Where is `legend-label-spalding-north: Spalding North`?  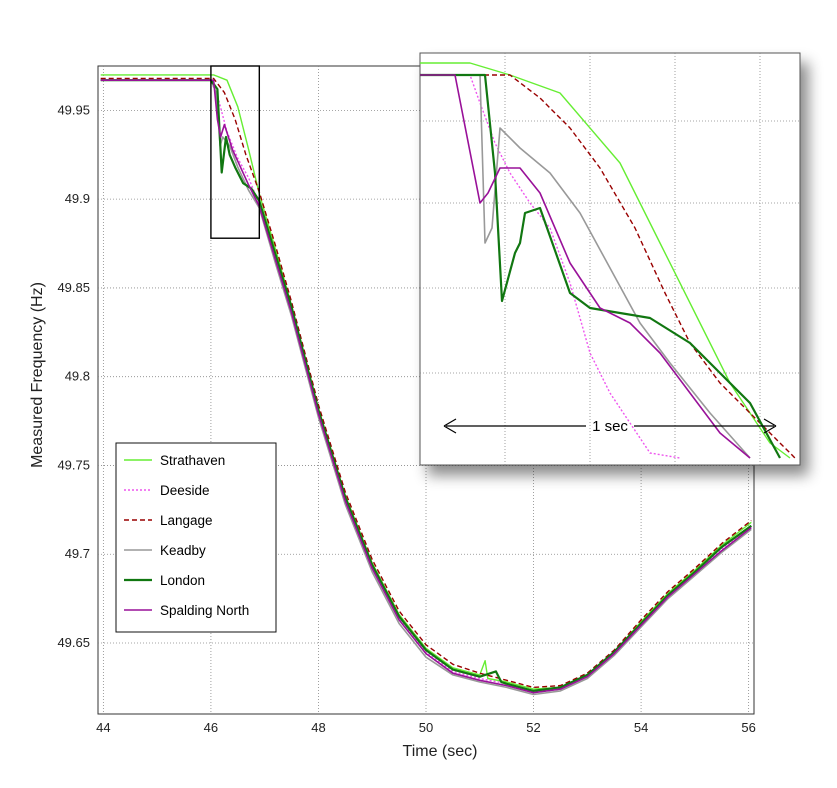 legend-label-spalding-north: Spalding North is located at coordinates (204, 610).